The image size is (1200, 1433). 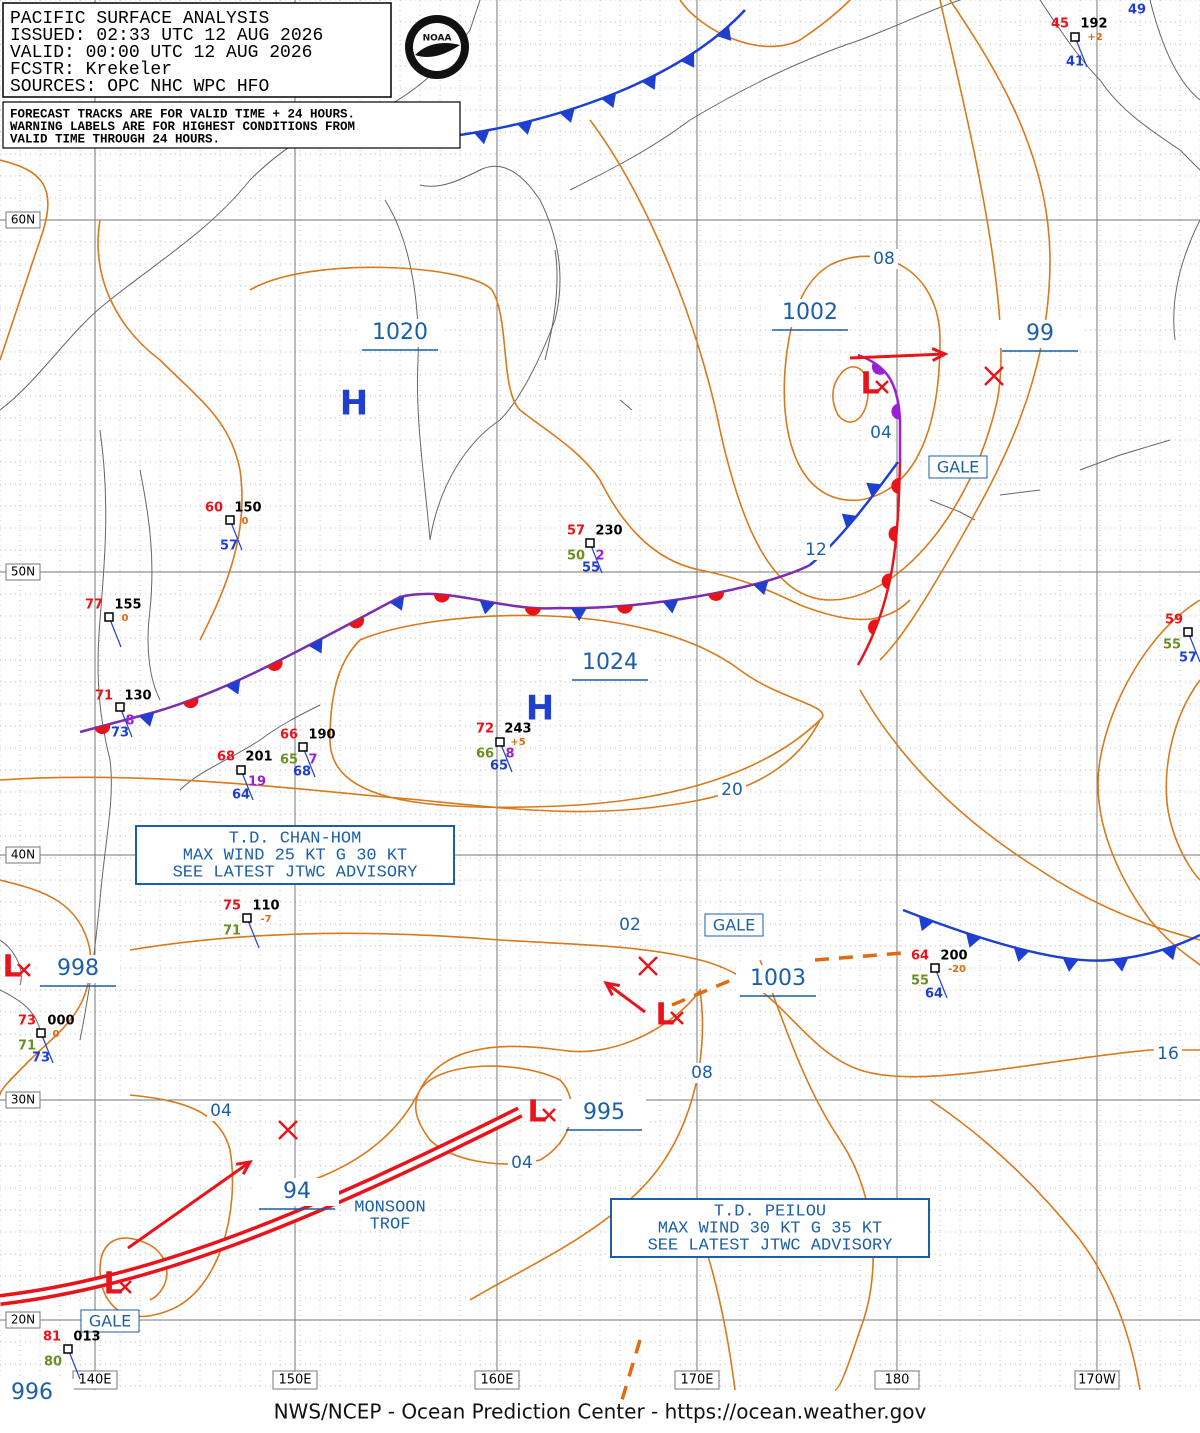 What do you see at coordinates (214, 508) in the screenshot?
I see `station-value: 60` at bounding box center [214, 508].